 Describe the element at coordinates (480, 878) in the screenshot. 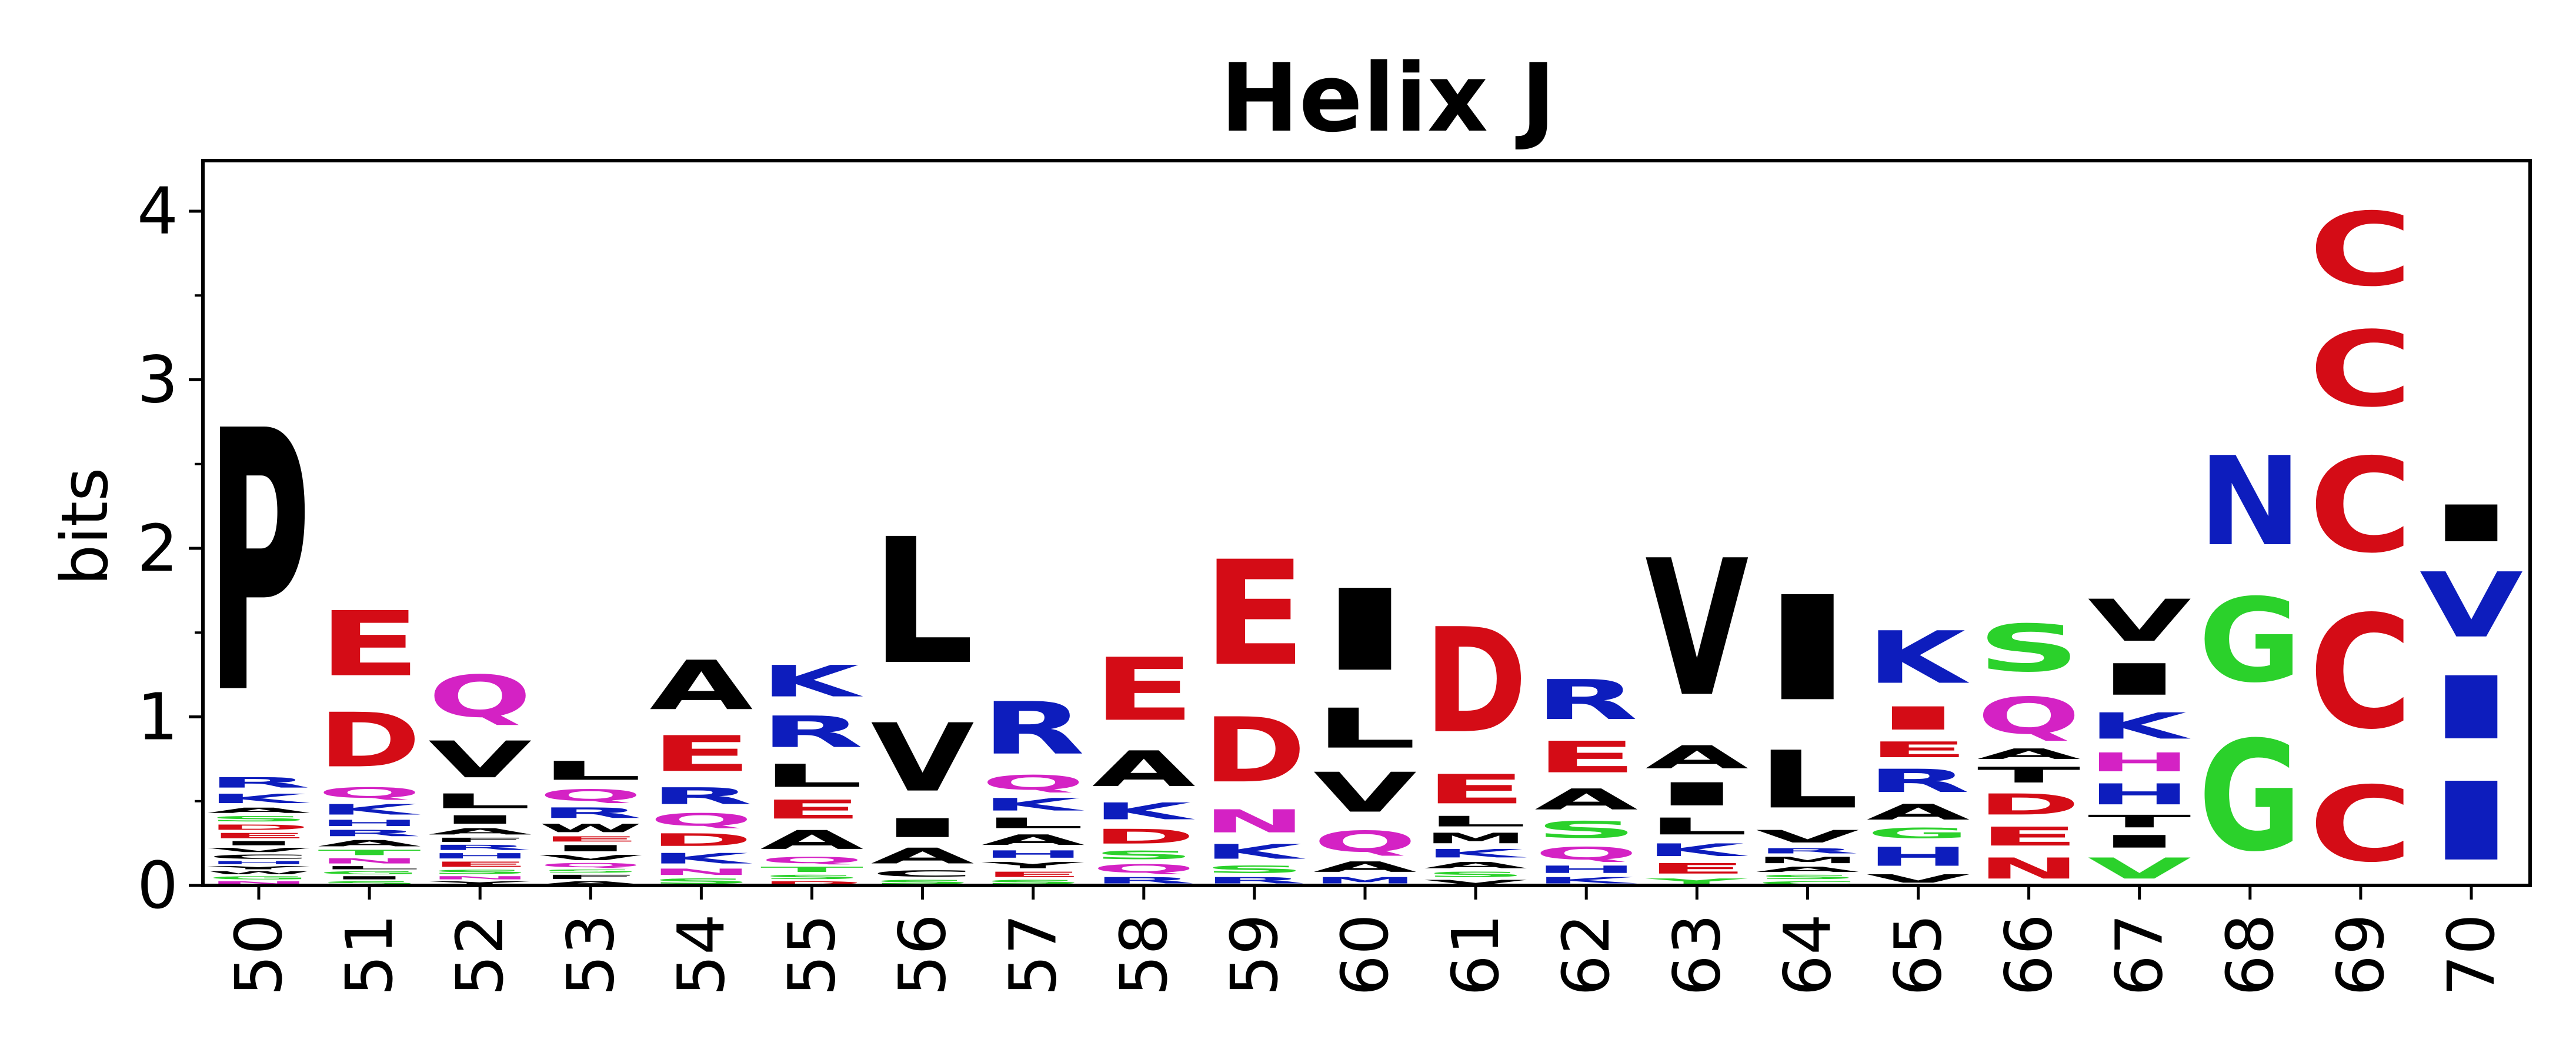

I see `logo-letter-52-N: N` at that location.